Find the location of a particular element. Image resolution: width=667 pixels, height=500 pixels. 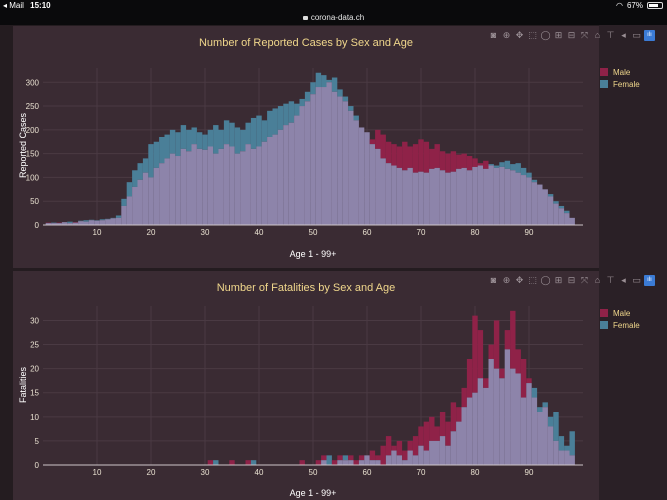

zoom-in-icon: ⊞ is located at coordinates (558, 35).